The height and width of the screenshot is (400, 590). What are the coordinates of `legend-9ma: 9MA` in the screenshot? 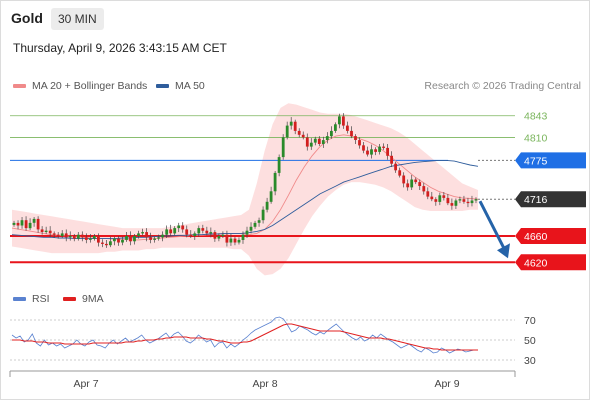 It's located at (83, 299).